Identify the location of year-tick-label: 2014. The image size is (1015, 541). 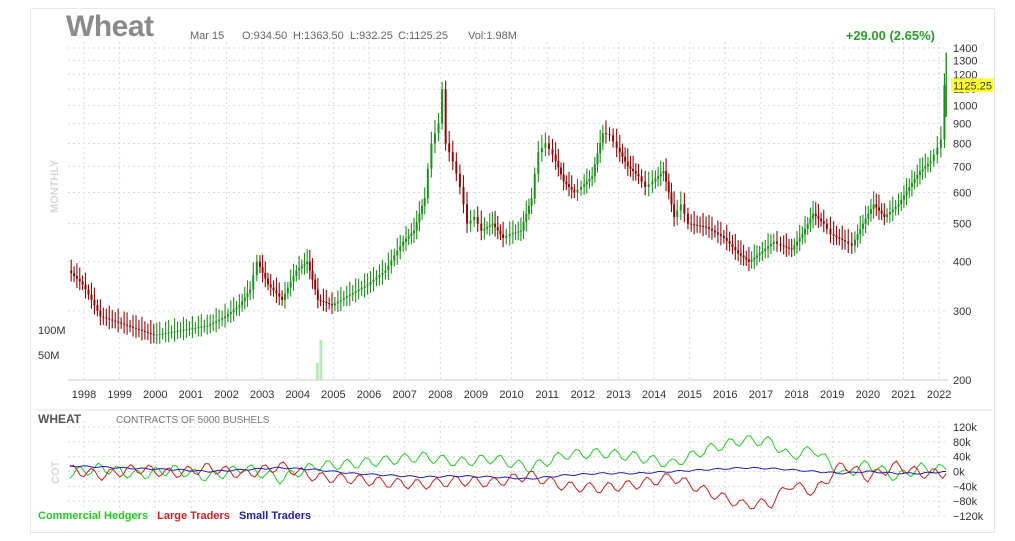
(654, 395).